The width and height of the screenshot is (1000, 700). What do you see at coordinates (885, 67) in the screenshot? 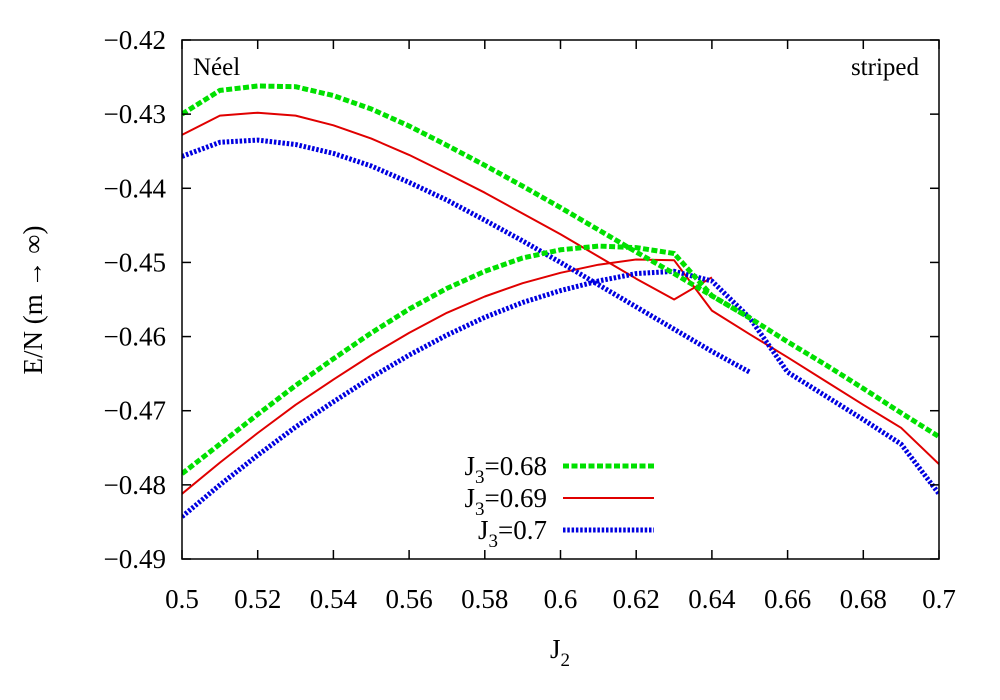
I see `annotation-striped: striped` at bounding box center [885, 67].